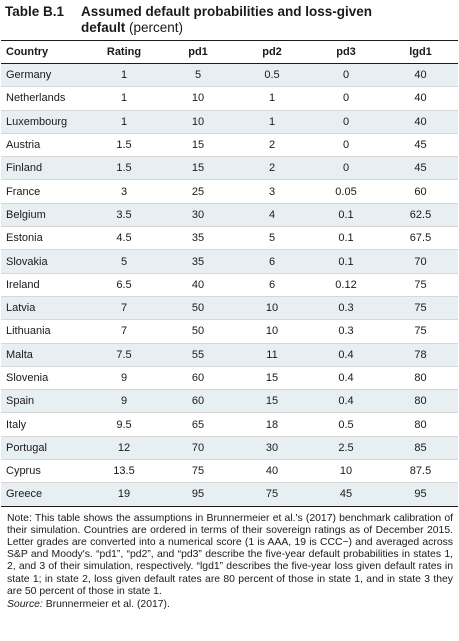 The image size is (459, 641). I want to click on cell-pd2: 6, so click(272, 261).